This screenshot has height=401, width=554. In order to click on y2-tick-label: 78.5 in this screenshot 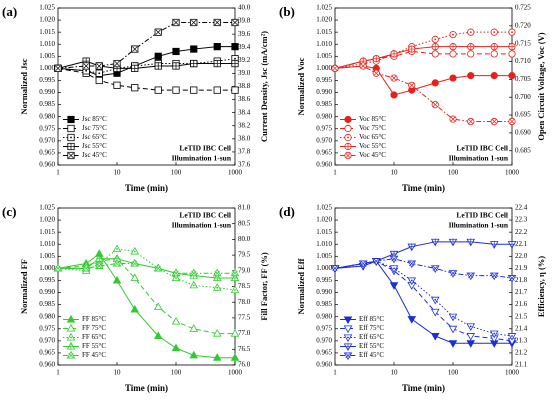, I will do `click(244, 286)`.